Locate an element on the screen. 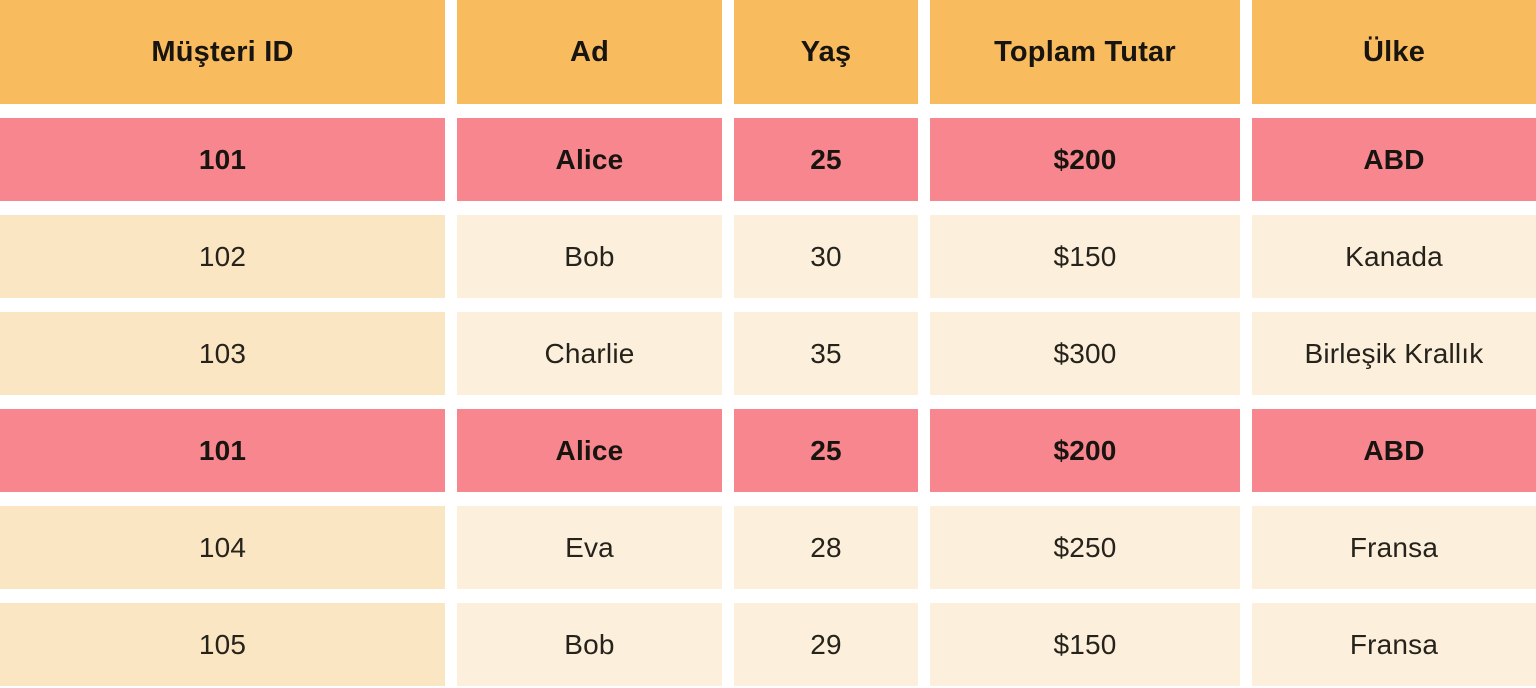  column-header-yas: Yaş is located at coordinates (826, 52).